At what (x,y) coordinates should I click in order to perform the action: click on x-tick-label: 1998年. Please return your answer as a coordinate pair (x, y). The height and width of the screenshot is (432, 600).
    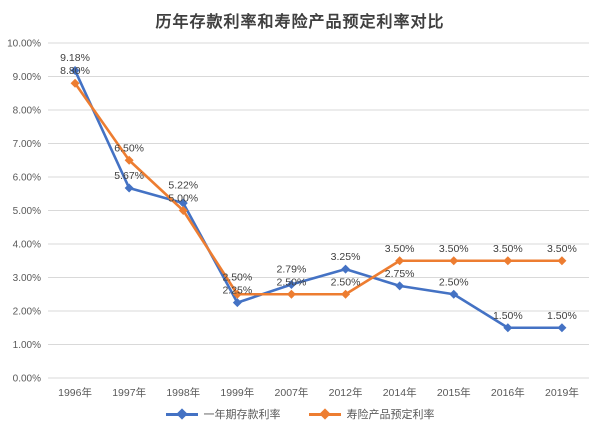
    Looking at the image, I should click on (183, 392).